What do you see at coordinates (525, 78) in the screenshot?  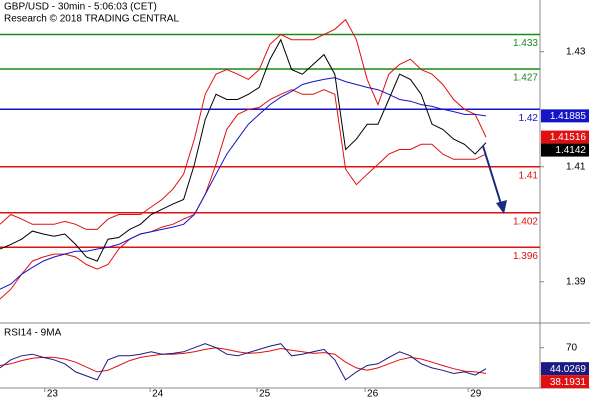 I see `level-label: 1.427` at bounding box center [525, 78].